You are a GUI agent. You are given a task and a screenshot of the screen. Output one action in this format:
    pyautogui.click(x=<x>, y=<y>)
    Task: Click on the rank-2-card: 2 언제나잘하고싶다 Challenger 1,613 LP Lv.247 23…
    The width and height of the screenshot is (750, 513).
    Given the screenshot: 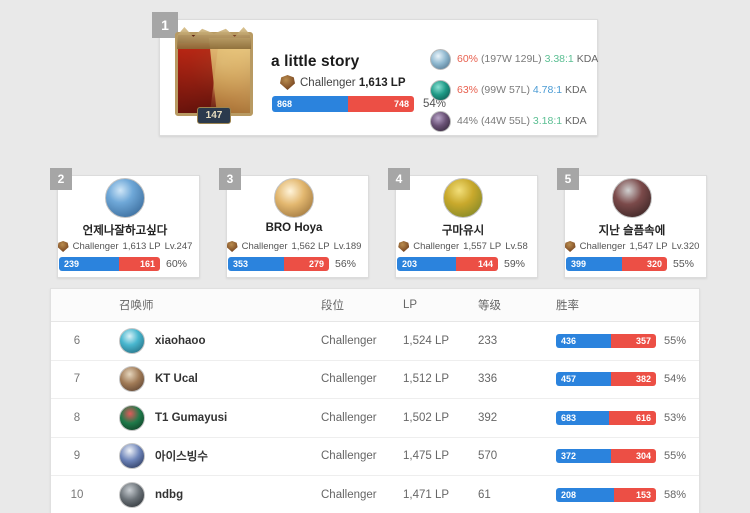 What is the action you would take?
    pyautogui.click(x=125, y=223)
    